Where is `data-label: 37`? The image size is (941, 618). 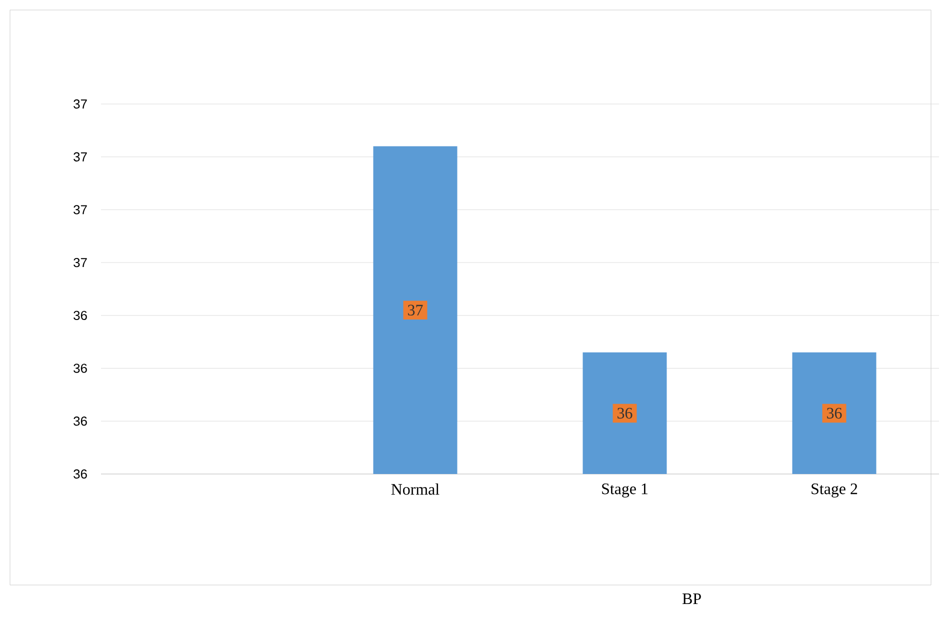
data-label: 37 is located at coordinates (415, 310).